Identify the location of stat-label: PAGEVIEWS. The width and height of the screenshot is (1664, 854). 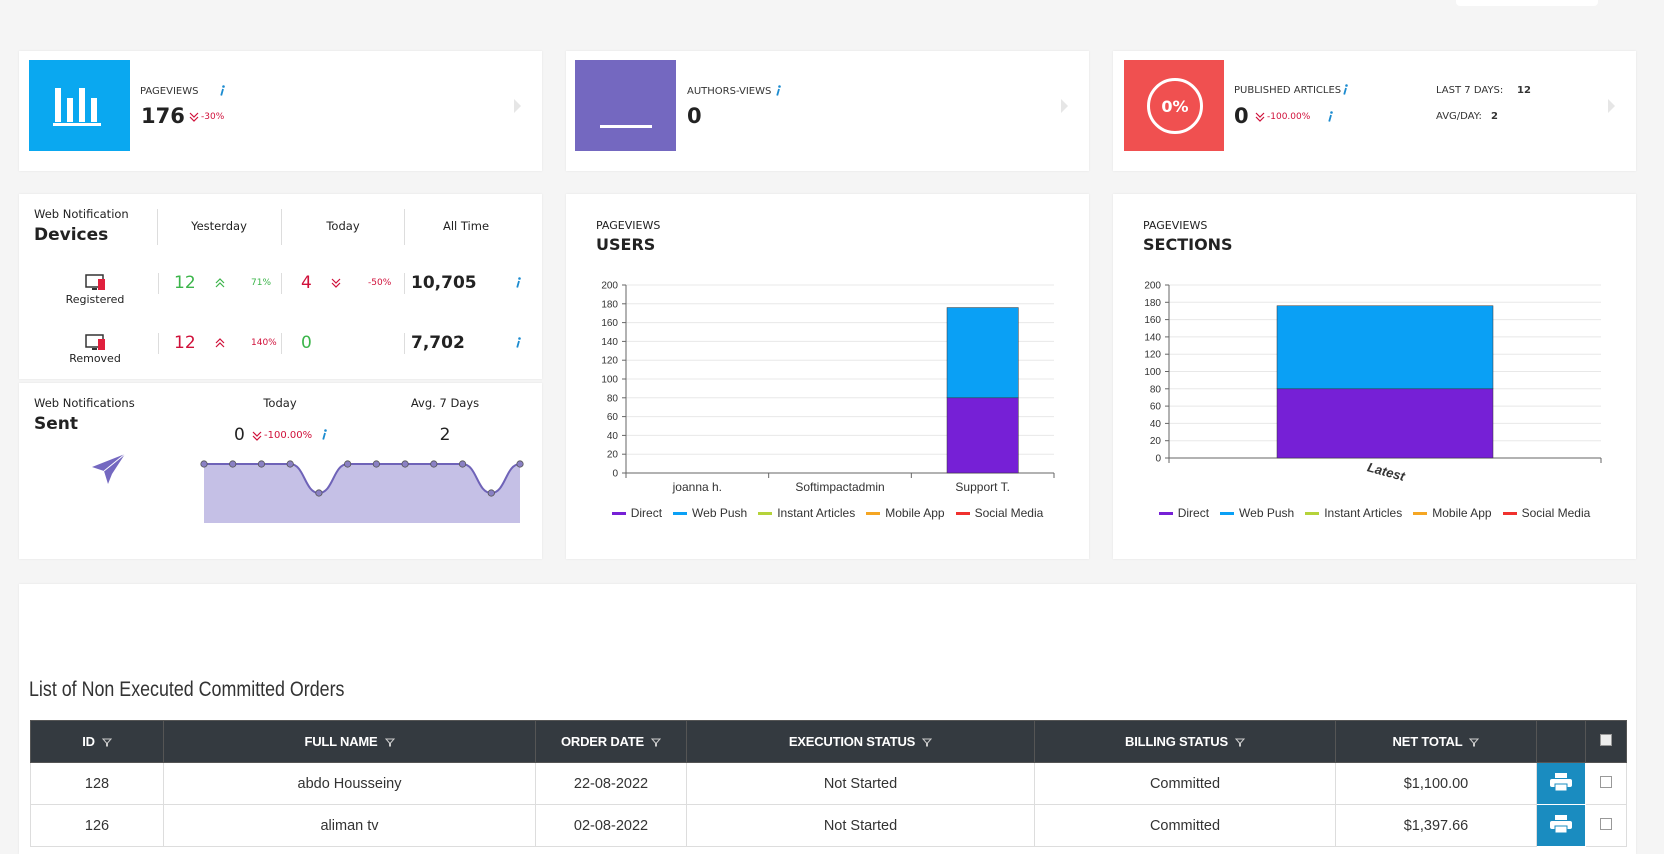
(169, 91).